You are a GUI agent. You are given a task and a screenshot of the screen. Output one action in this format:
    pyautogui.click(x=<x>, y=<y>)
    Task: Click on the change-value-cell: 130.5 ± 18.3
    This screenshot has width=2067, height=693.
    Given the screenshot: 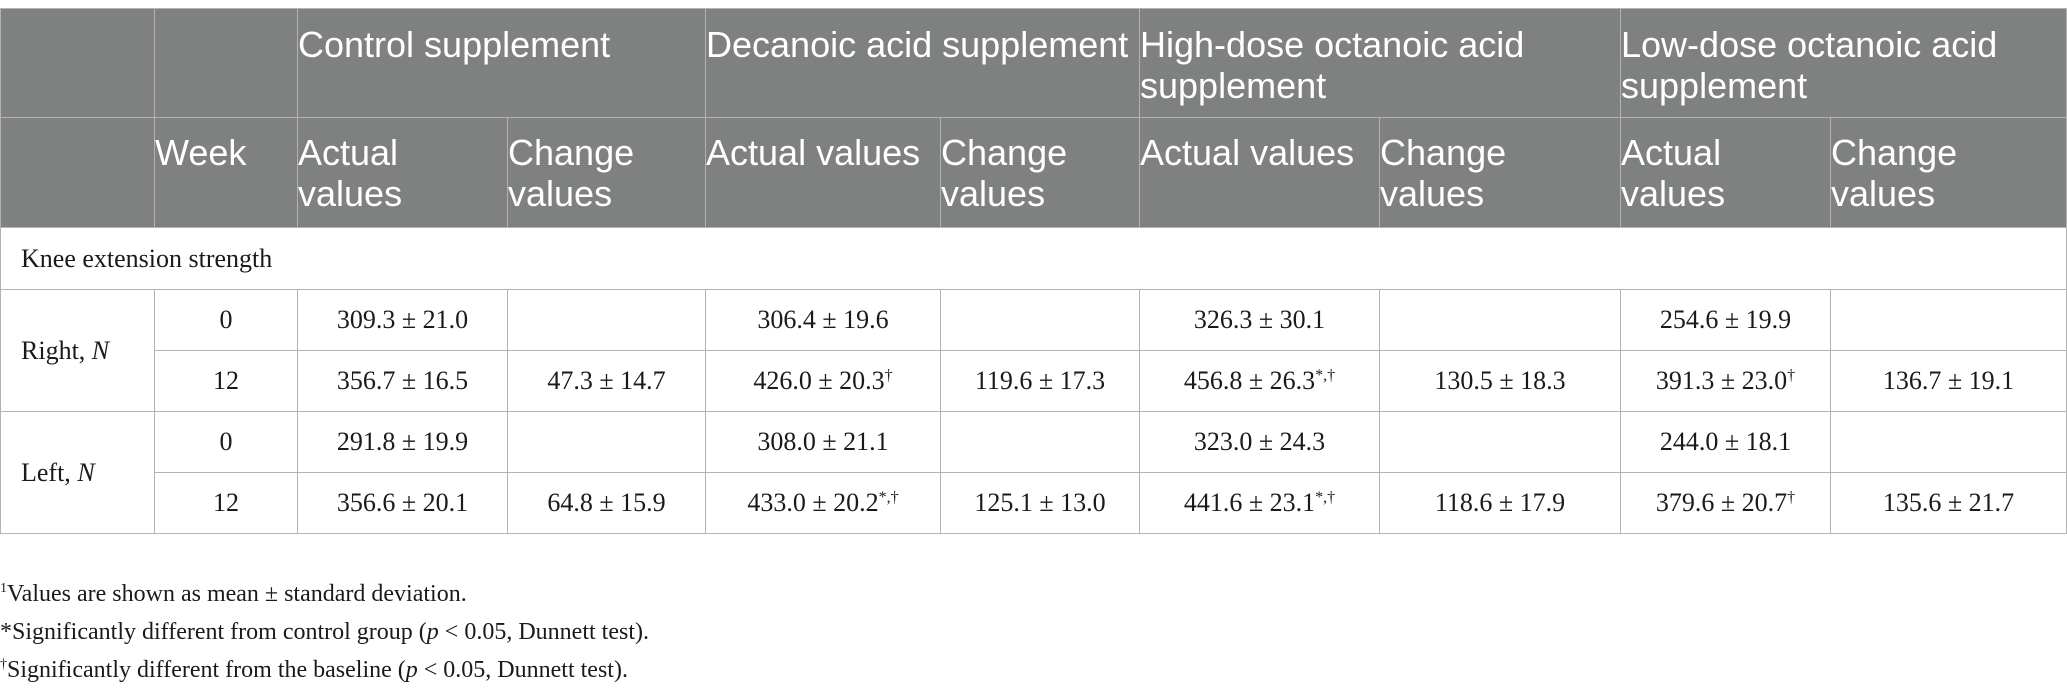 What is the action you would take?
    pyautogui.click(x=1500, y=381)
    